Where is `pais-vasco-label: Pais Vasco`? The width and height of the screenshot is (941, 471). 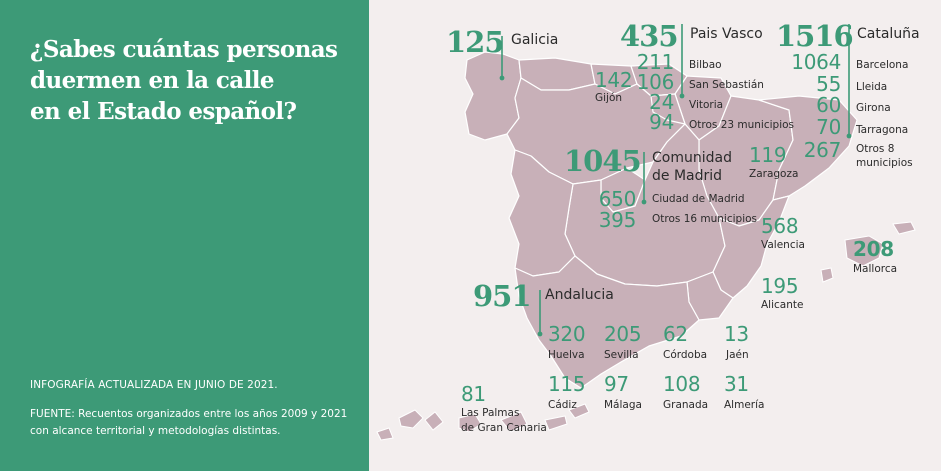
pais-vasco-label: Pais Vasco is located at coordinates (726, 34).